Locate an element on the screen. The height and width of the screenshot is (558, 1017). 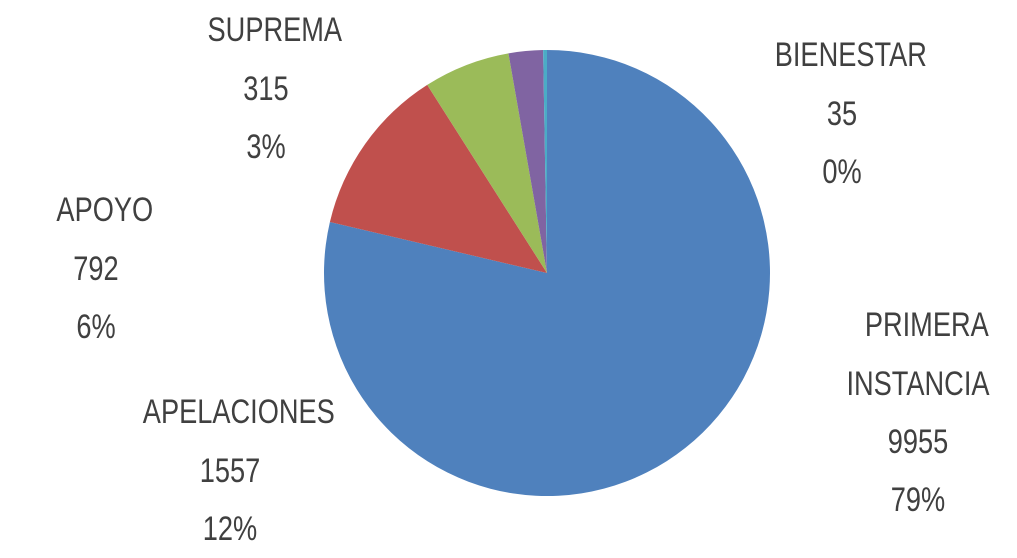
value-label: 1557 is located at coordinates (230, 471).